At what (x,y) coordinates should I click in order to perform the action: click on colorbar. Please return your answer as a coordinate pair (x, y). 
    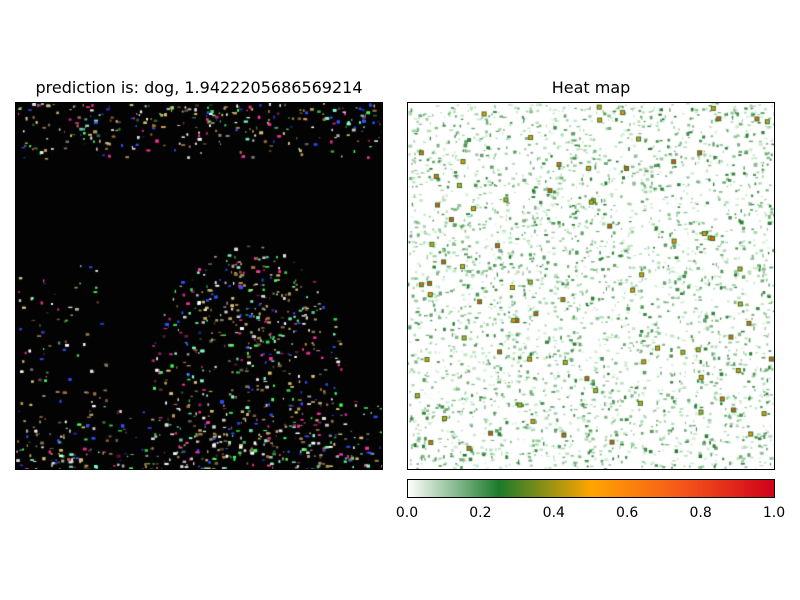
    Looking at the image, I should click on (591, 488).